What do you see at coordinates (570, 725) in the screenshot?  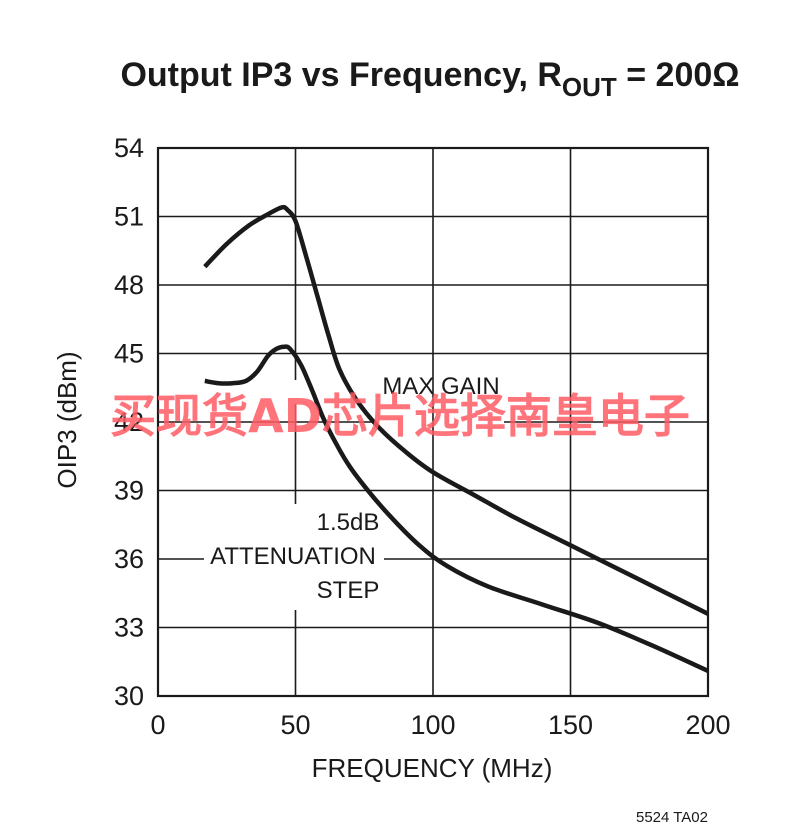 I see `x-tick-label: 150` at bounding box center [570, 725].